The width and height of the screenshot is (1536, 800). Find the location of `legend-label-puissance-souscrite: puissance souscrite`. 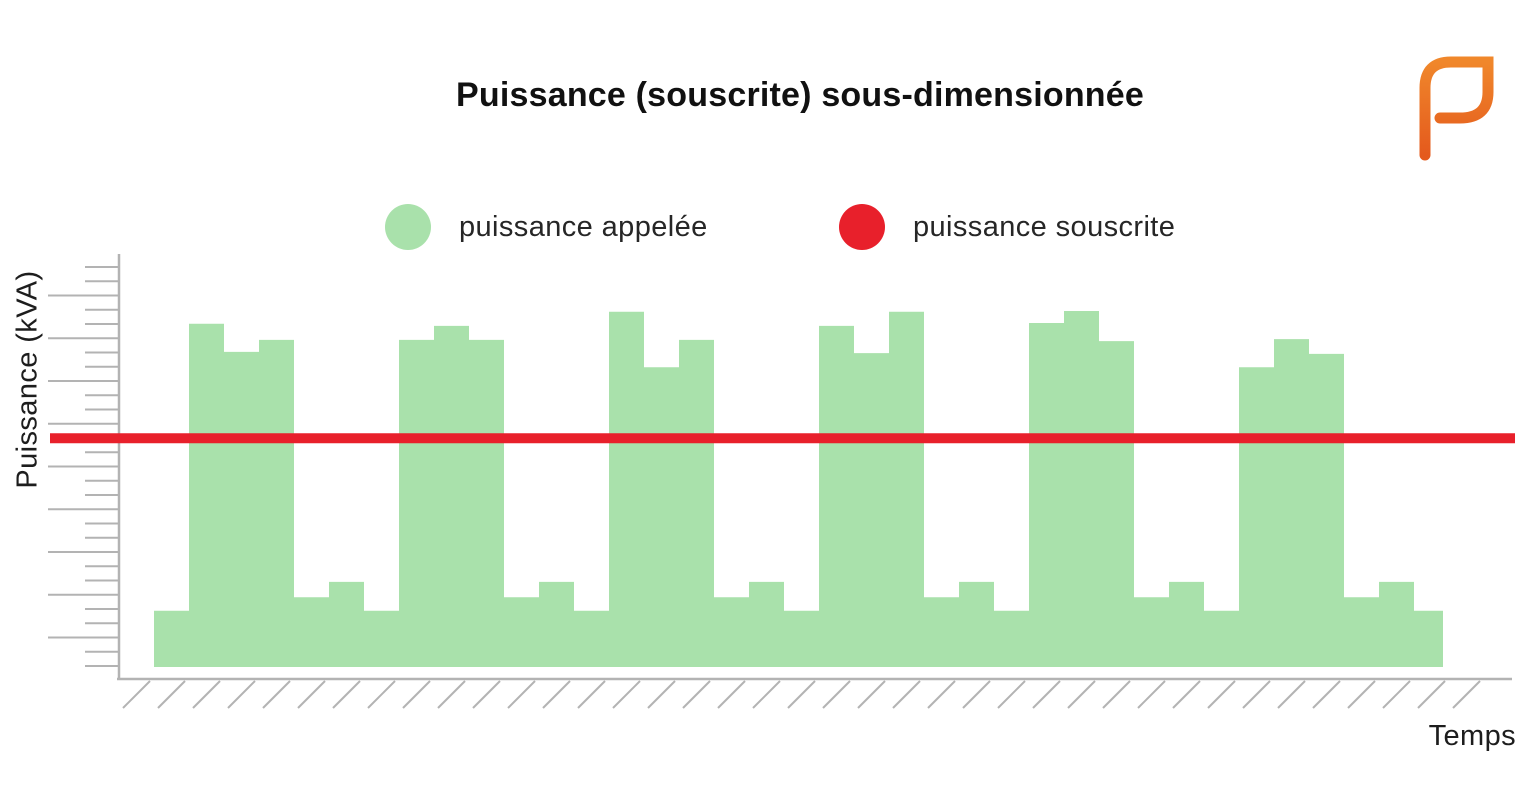

legend-label-puissance-souscrite: puissance souscrite is located at coordinates (1044, 226).